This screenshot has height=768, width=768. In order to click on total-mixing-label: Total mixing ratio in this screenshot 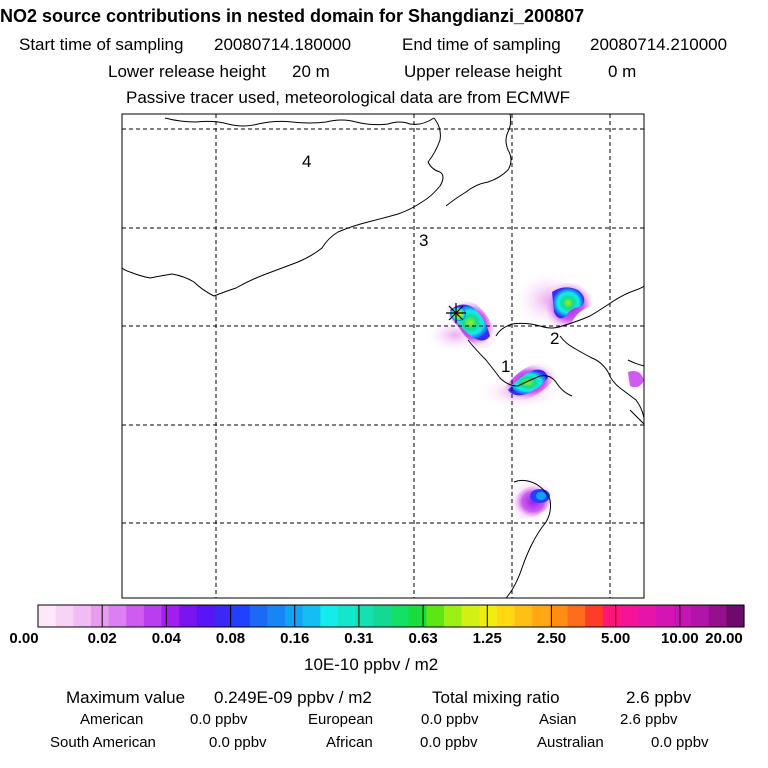, I will do `click(496, 697)`.